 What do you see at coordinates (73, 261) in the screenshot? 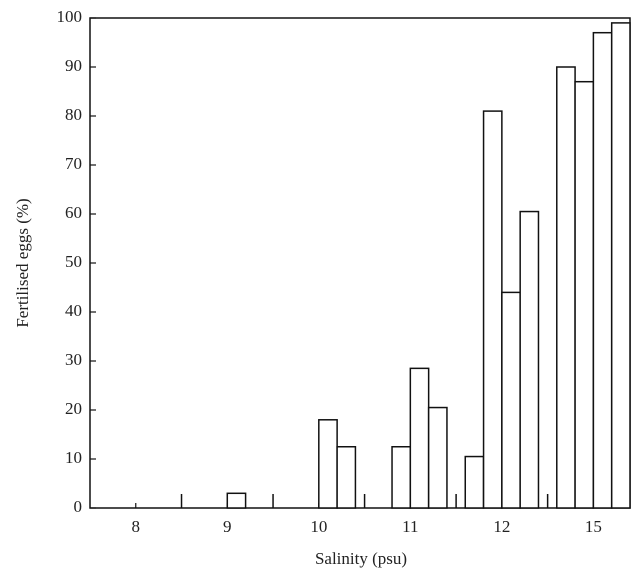
I see `y-tick-label: 50` at bounding box center [73, 261].